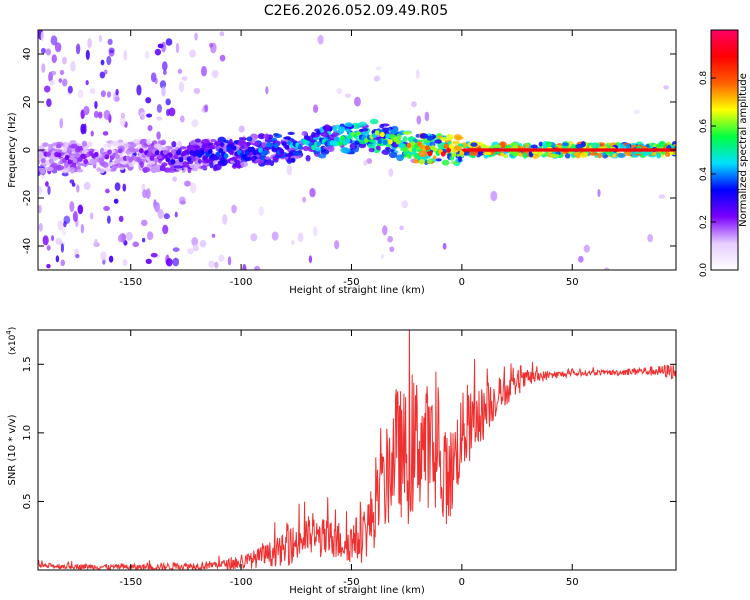 The image size is (750, 600). Describe the element at coordinates (27, 501) in the screenshot. I see `y-tick-label: 0.5` at that location.